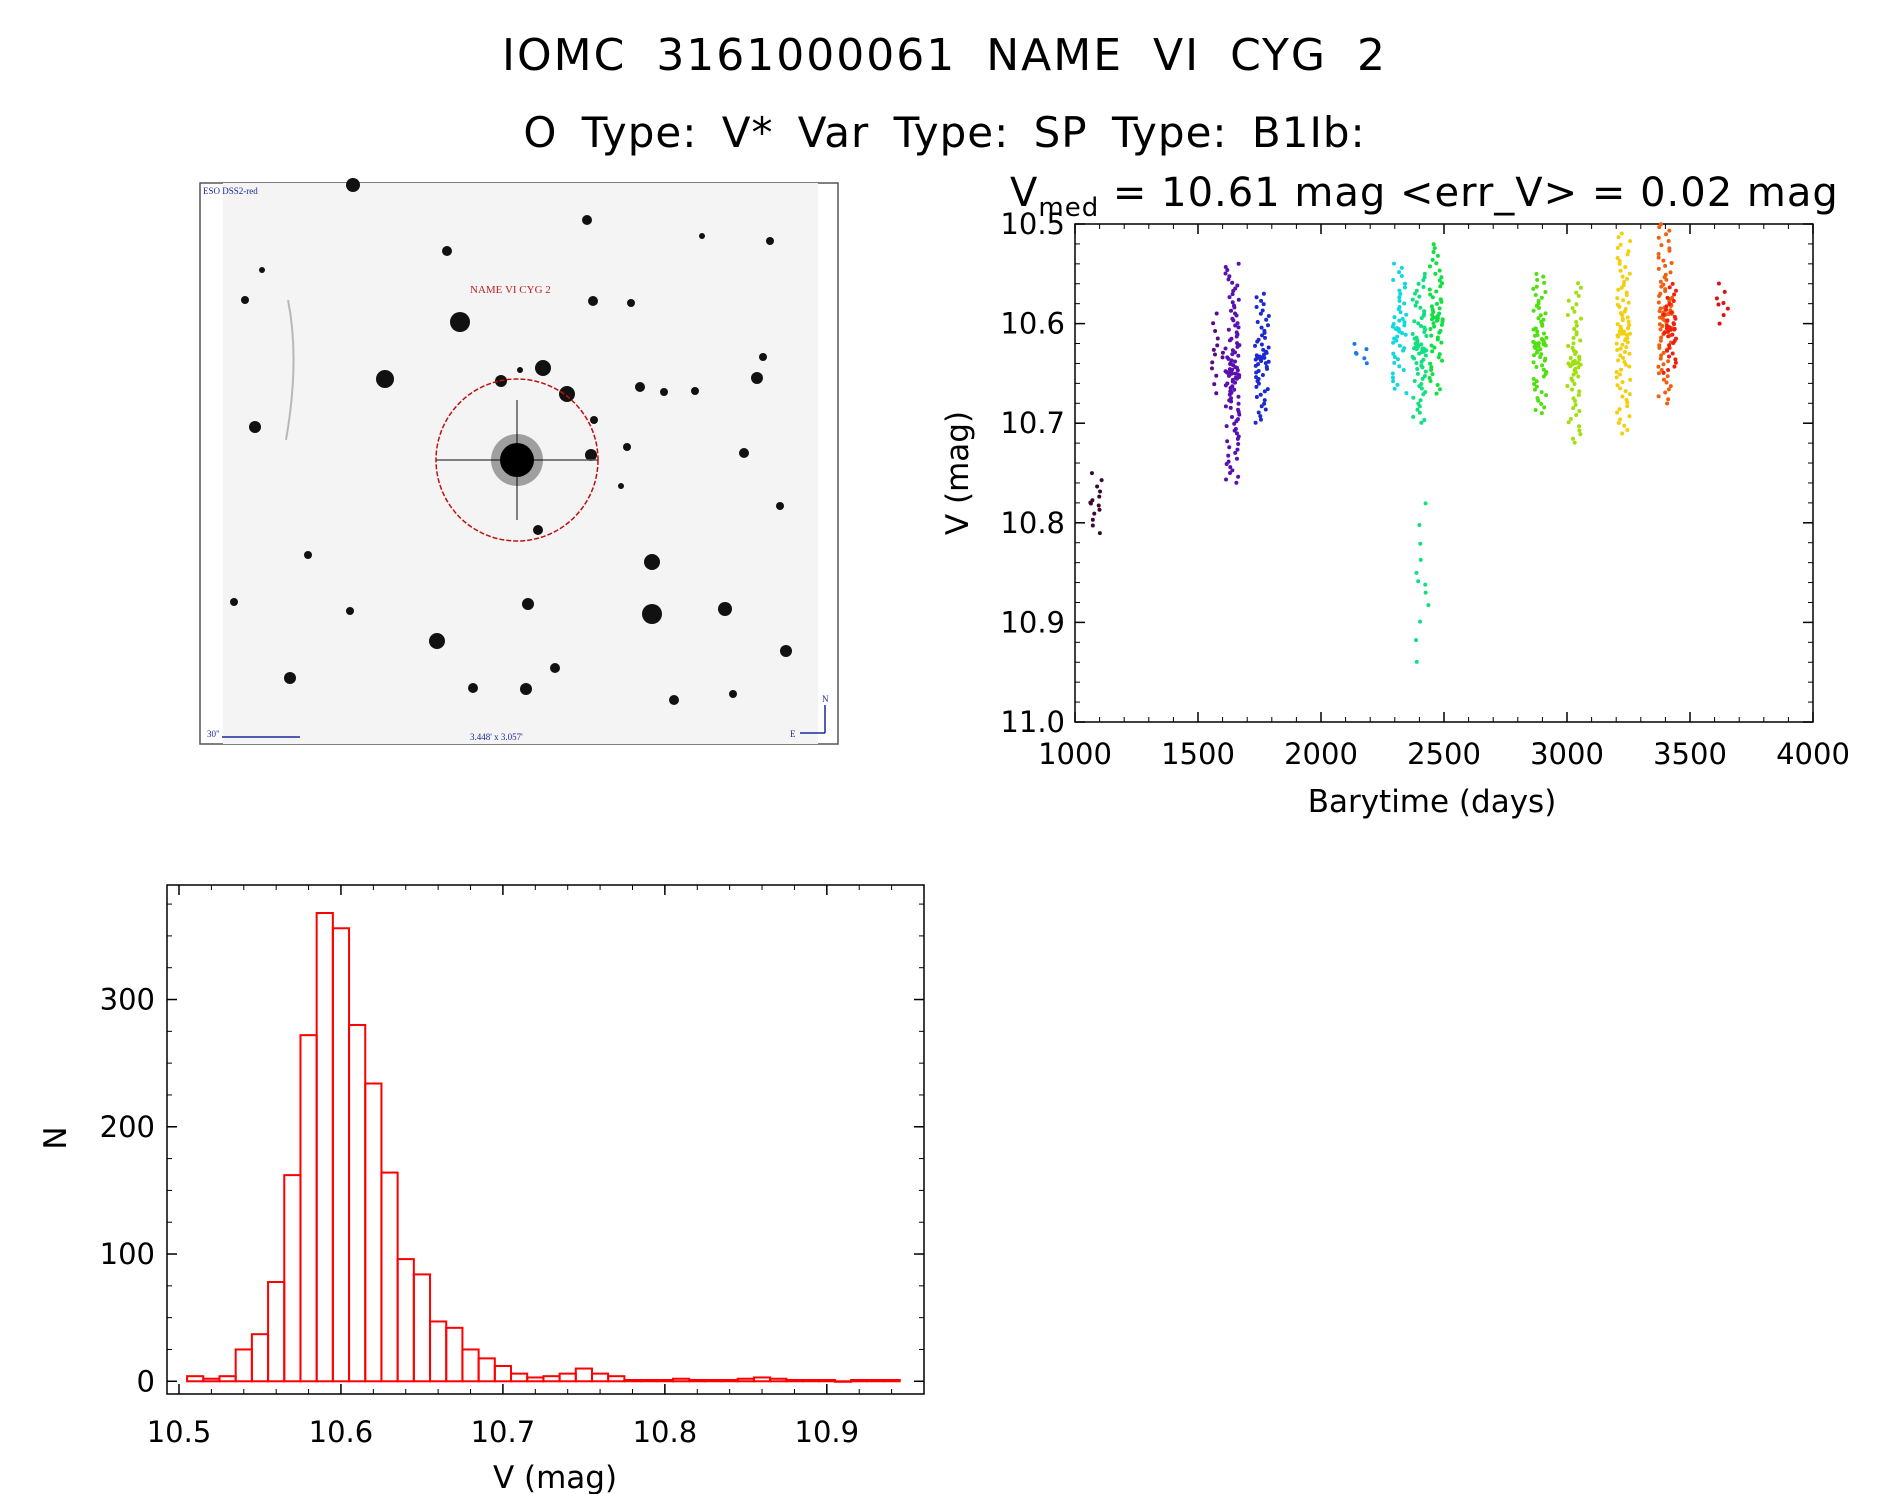 The height and width of the screenshot is (1494, 1889). Describe the element at coordinates (1409, 443) in the screenshot. I see `light-curve-points` at that location.